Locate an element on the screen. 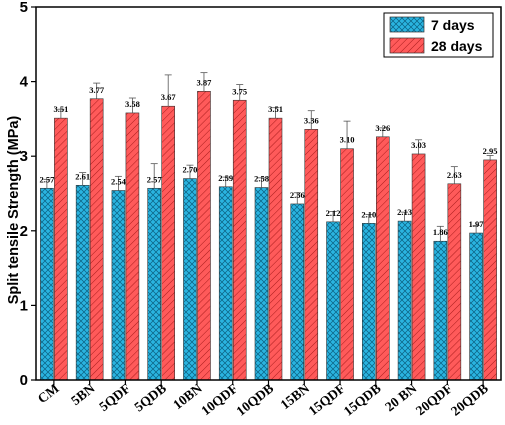  data-label: 2.61 is located at coordinates (82, 176).